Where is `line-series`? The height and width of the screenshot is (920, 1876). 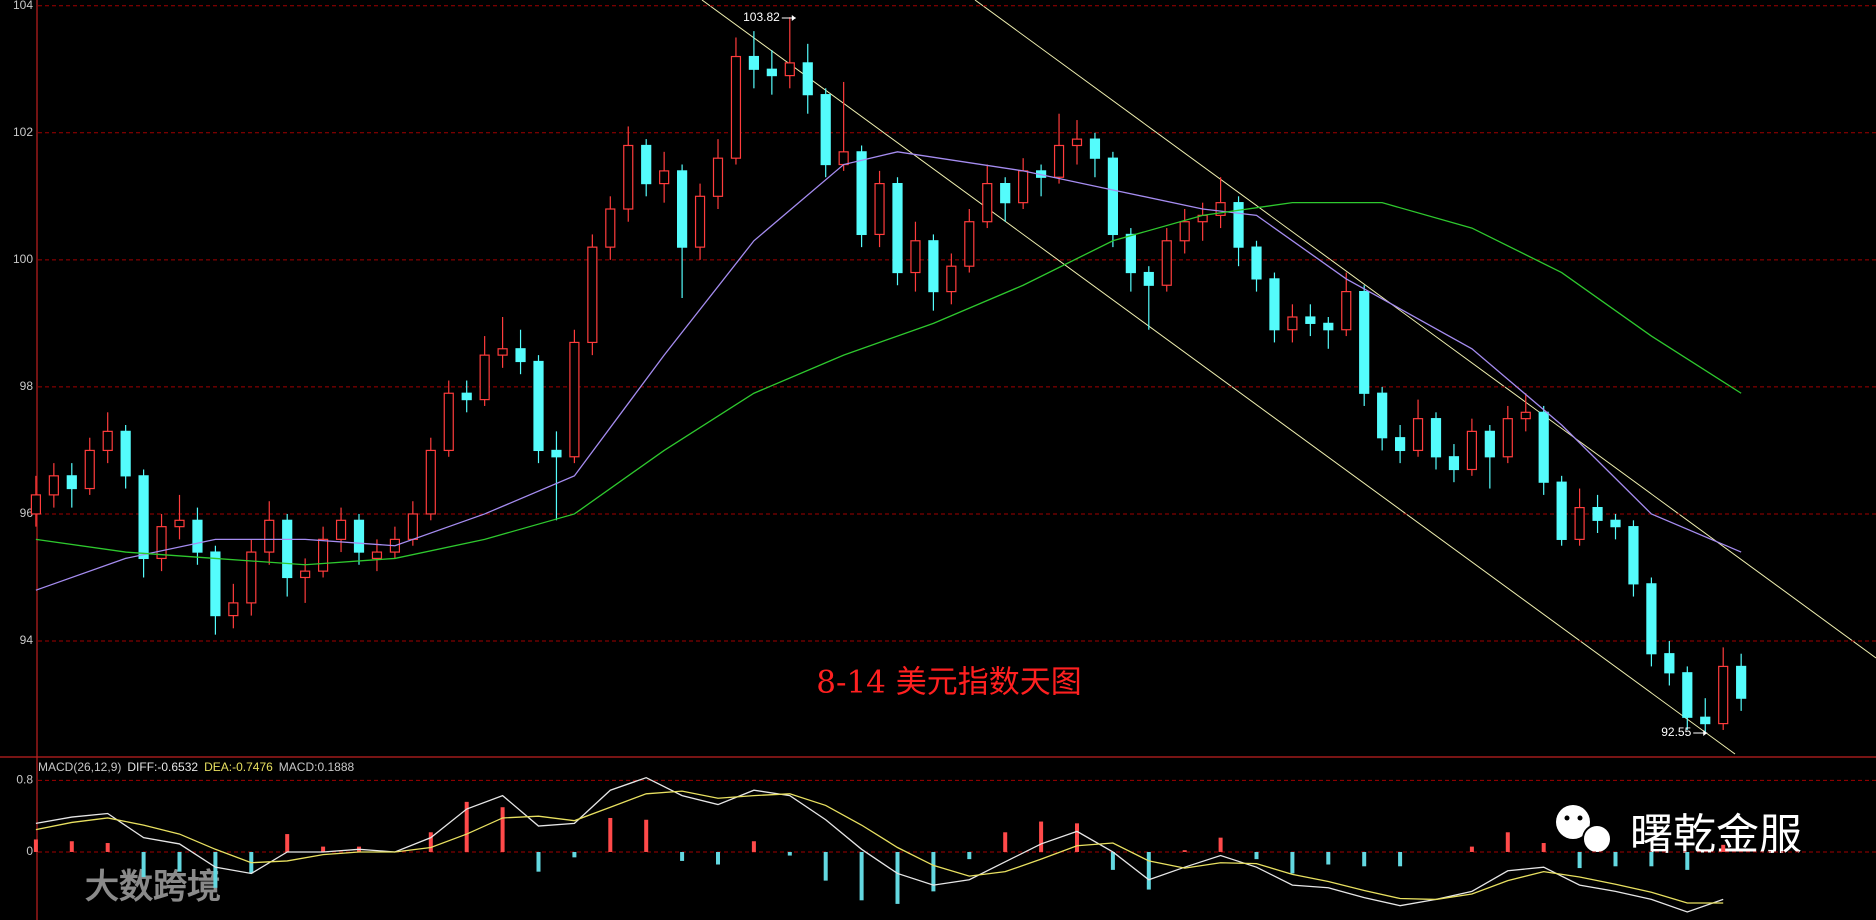 line-series is located at coordinates (879, 847).